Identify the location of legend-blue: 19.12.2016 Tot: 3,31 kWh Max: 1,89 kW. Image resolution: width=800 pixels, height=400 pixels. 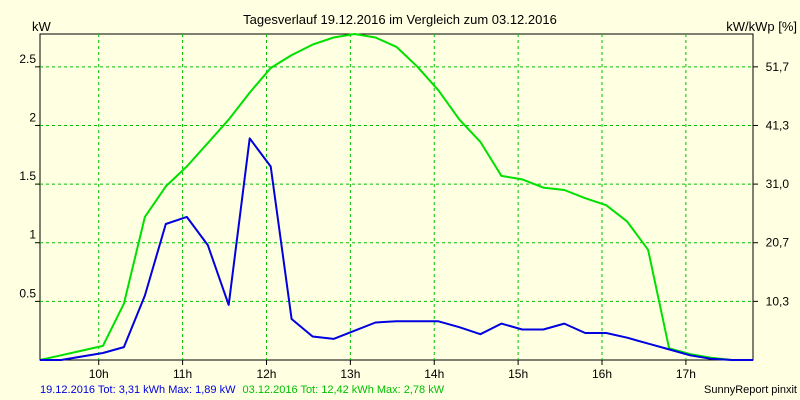
(138, 390).